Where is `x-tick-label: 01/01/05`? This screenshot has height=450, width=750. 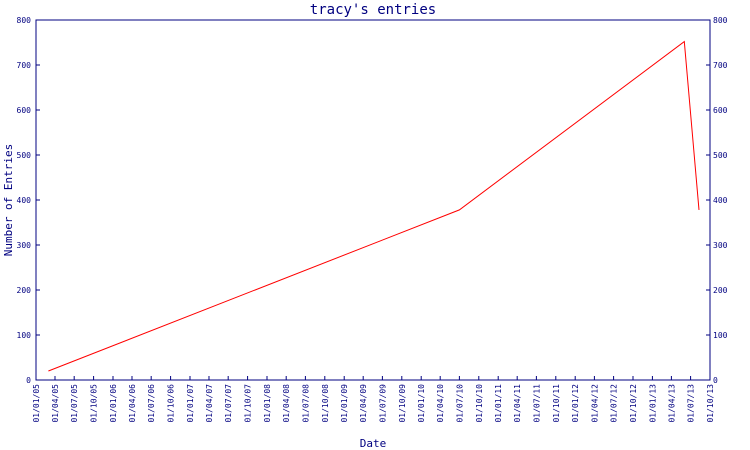 x-tick-label: 01/01/05 is located at coordinates (36, 403).